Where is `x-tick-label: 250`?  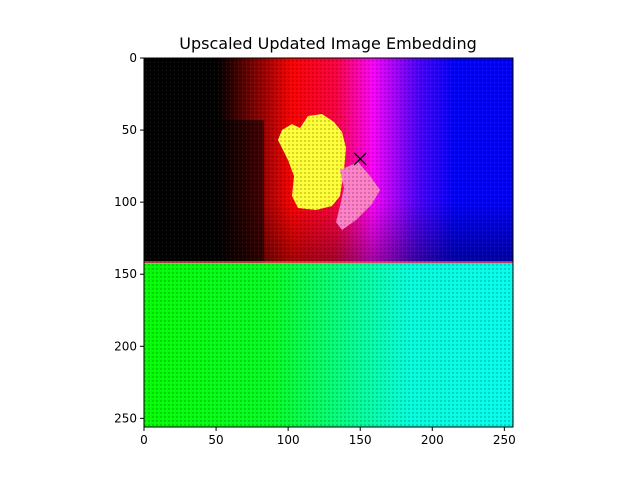 x-tick-label: 250 is located at coordinates (504, 440).